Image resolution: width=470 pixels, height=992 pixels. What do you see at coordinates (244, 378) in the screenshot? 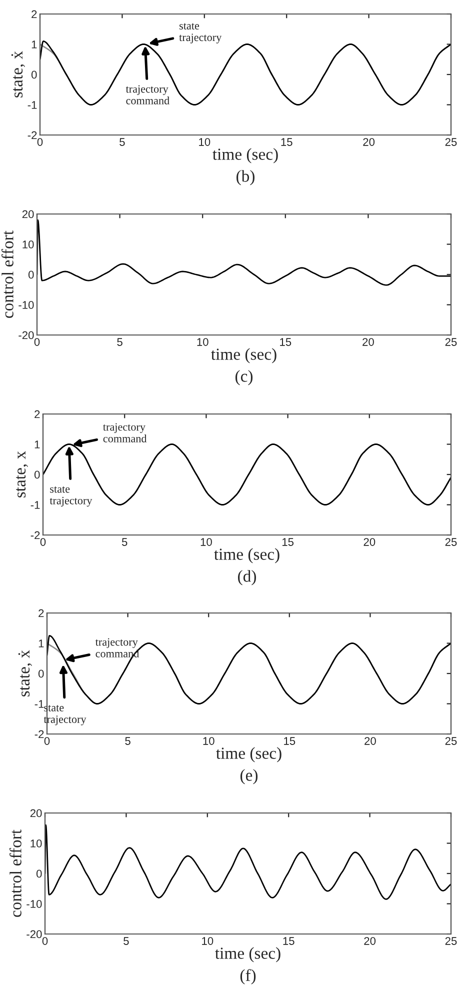
I see `text: (c)` at bounding box center [244, 378].